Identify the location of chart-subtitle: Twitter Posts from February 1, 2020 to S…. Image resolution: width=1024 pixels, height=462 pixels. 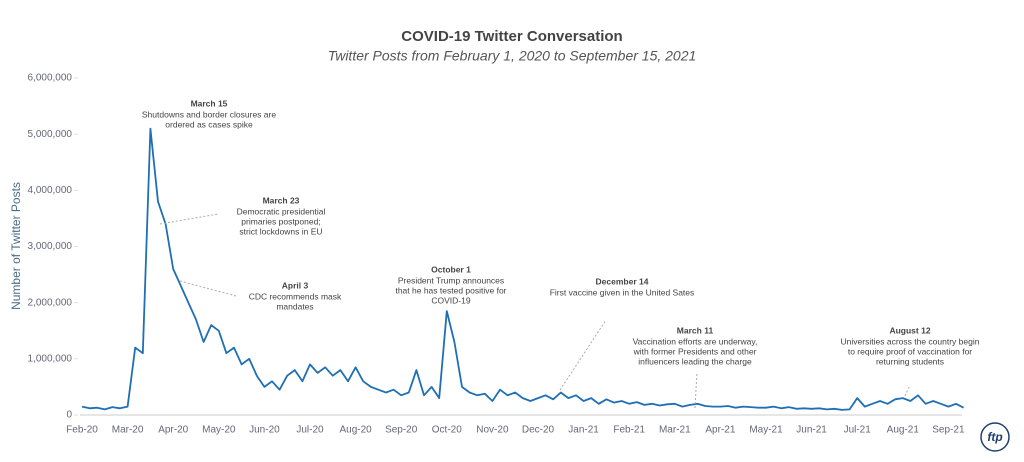
(512, 56).